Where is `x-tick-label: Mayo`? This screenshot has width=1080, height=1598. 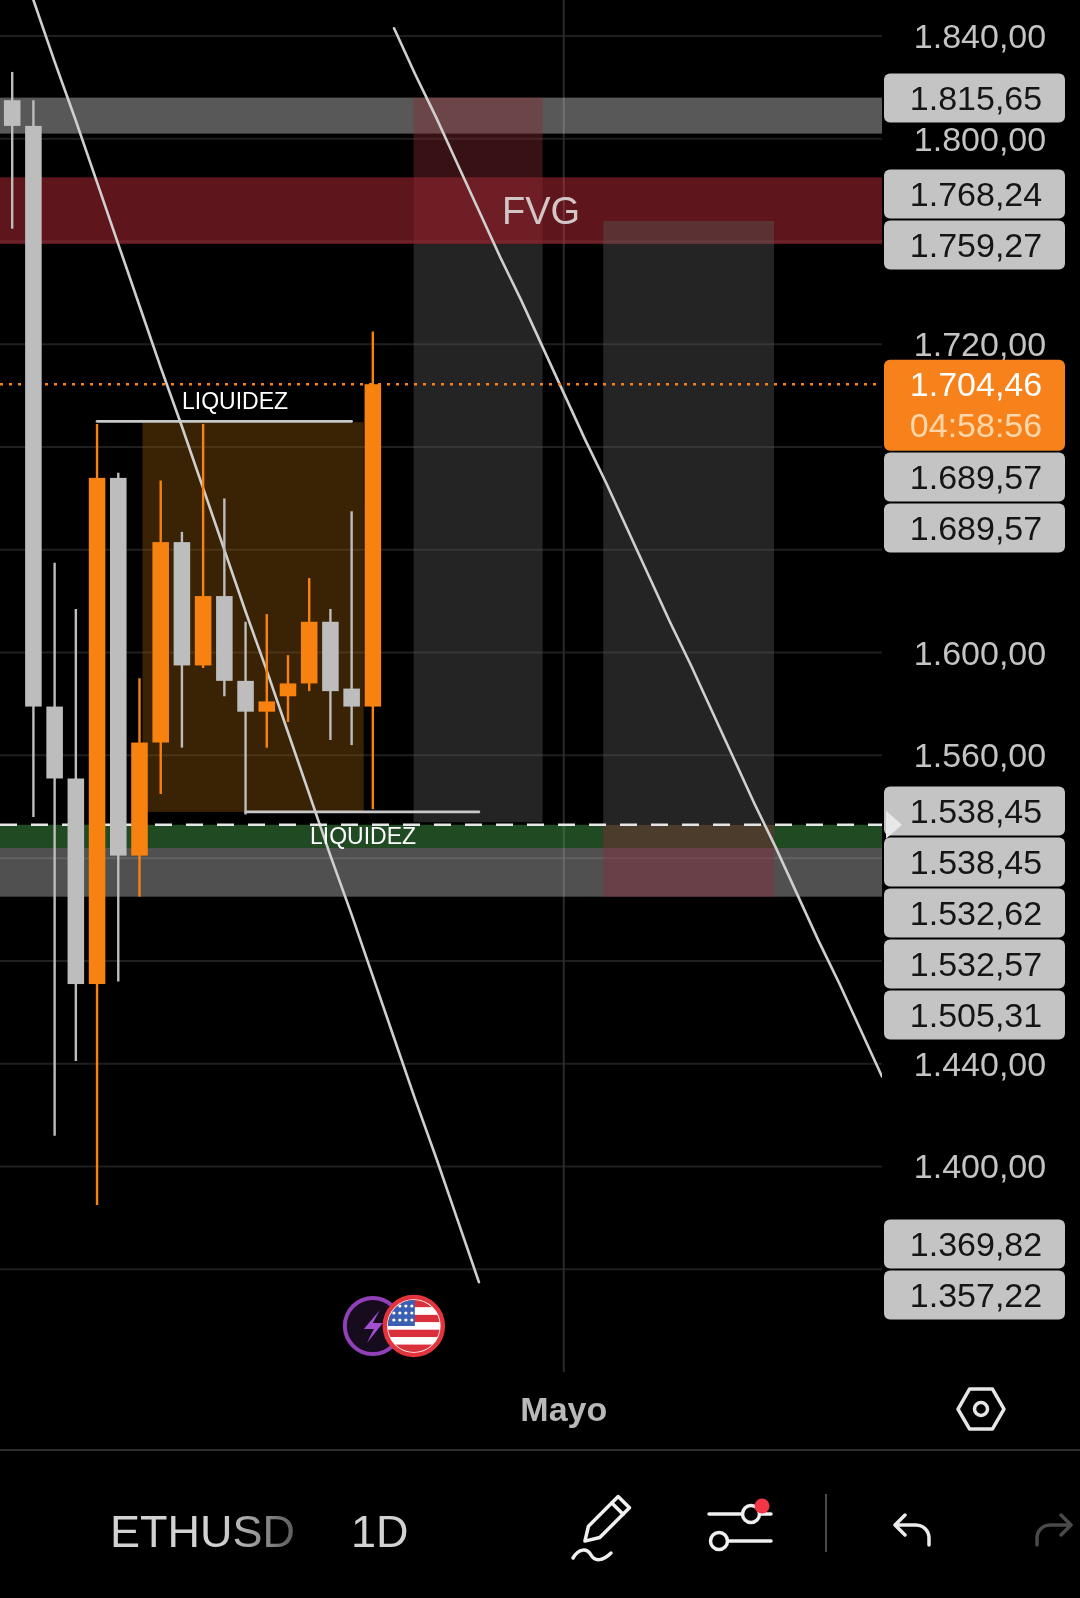 x-tick-label: Mayo is located at coordinates (564, 1409).